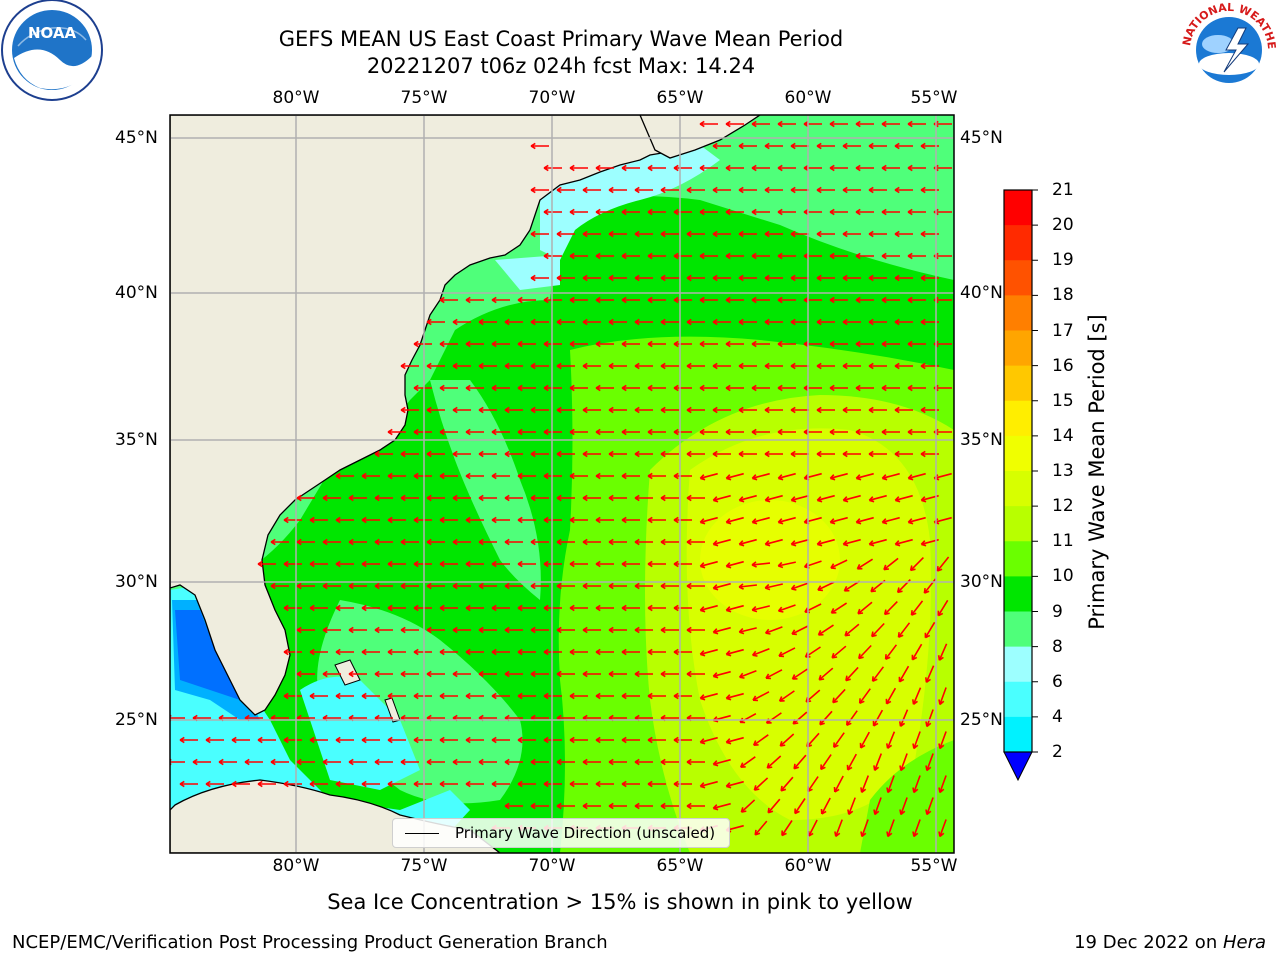  What do you see at coordinates (934, 98) in the screenshot?
I see `lon-label-top-55w: 55°W` at bounding box center [934, 98].